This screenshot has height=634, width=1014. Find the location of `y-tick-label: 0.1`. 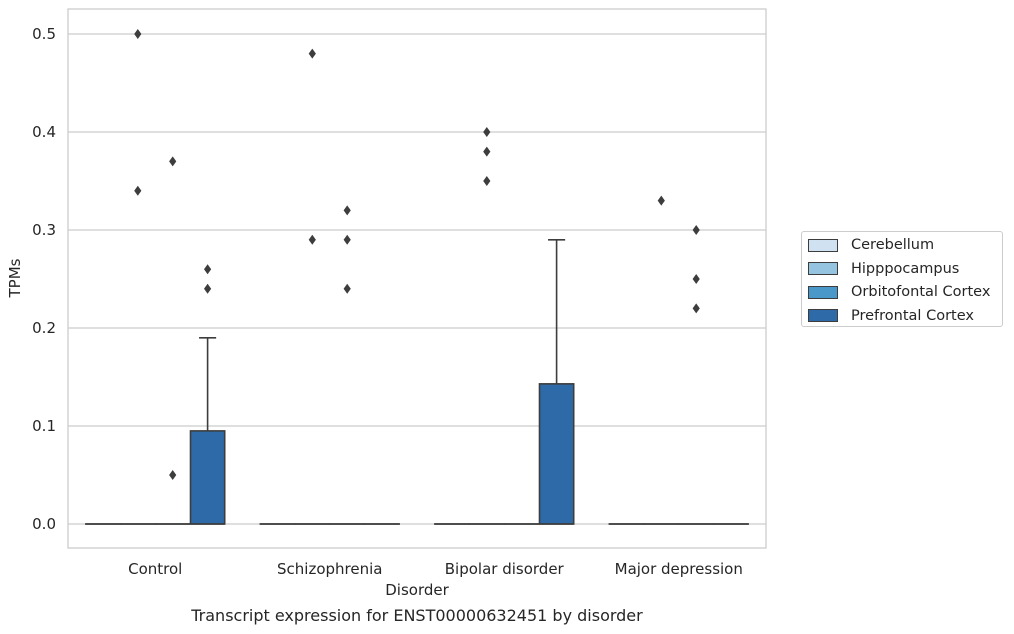

y-tick-label: 0.1 is located at coordinates (44, 426).